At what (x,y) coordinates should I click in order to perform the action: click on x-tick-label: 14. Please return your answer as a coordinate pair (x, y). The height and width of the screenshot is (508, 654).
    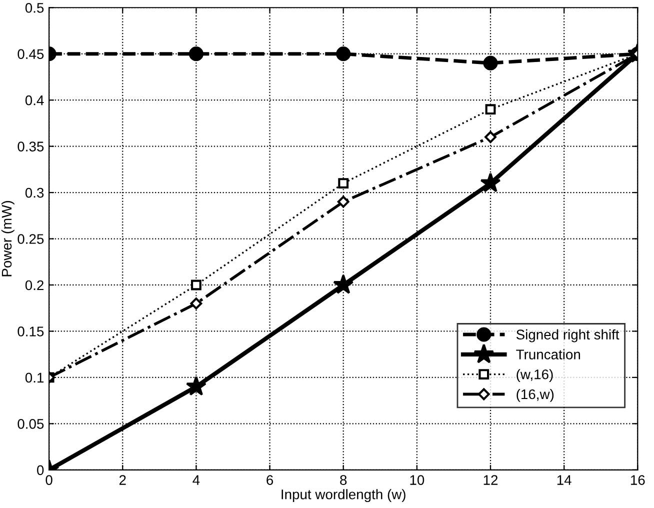
    Looking at the image, I should click on (564, 480).